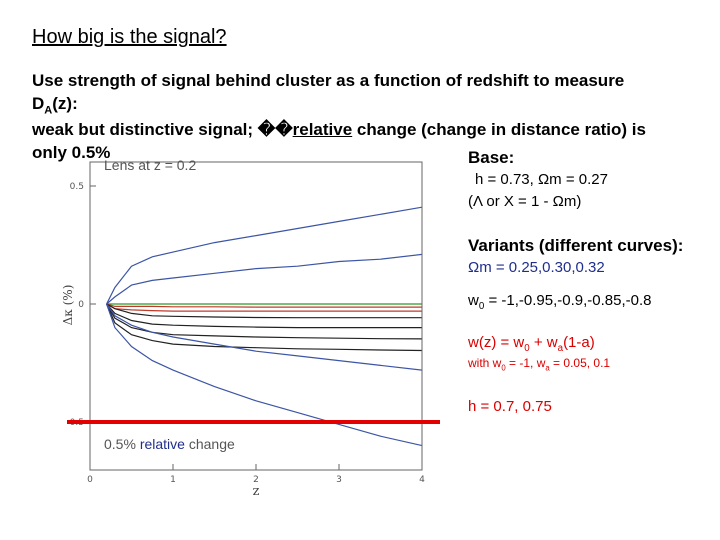 The width and height of the screenshot is (720, 540). I want to click on relative-change-annotation: 0.5% relative change, so click(169, 444).